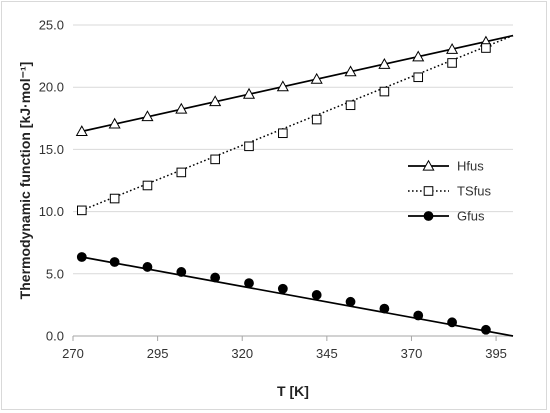 Image resolution: width=550 pixels, height=413 pixels. Describe the element at coordinates (51, 87) in the screenshot. I see `y-tick-label: 20.0` at that location.